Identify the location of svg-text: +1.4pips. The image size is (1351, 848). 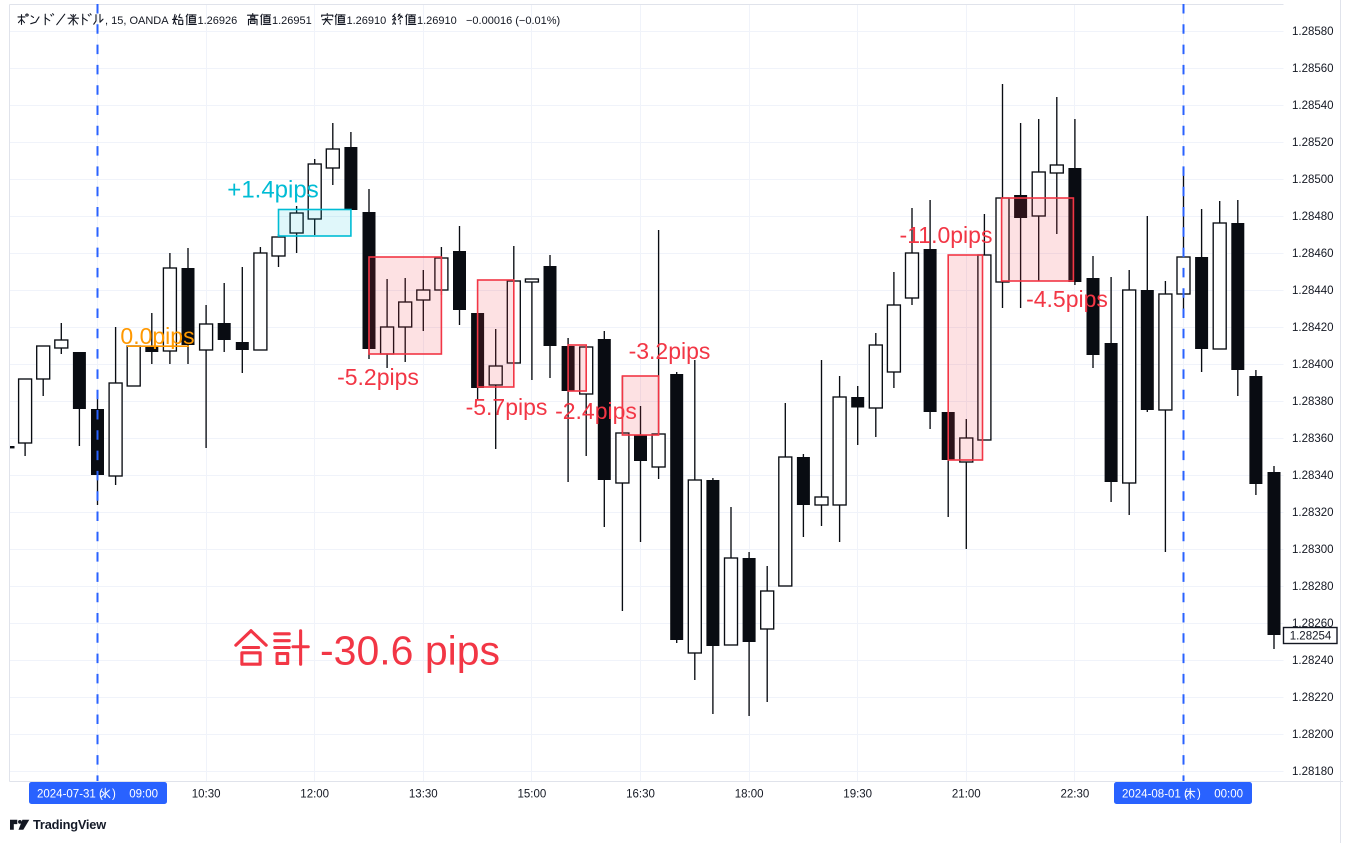
(272, 190).